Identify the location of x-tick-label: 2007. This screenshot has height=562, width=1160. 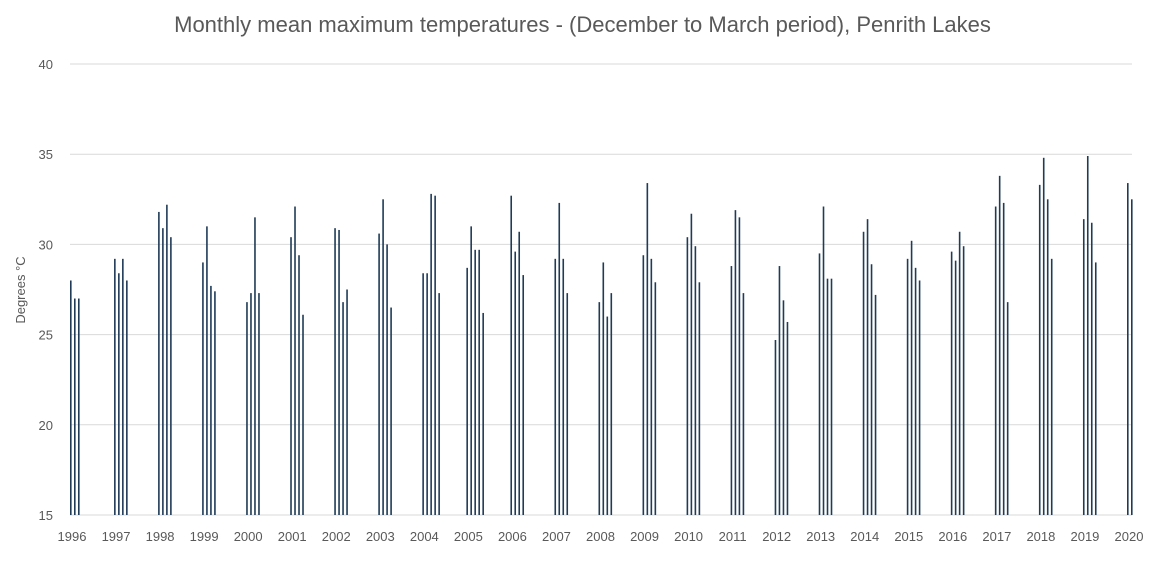
(556, 536).